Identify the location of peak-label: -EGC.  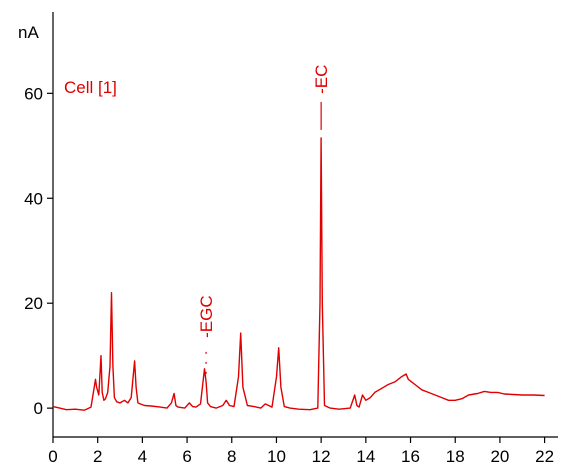
(206, 316).